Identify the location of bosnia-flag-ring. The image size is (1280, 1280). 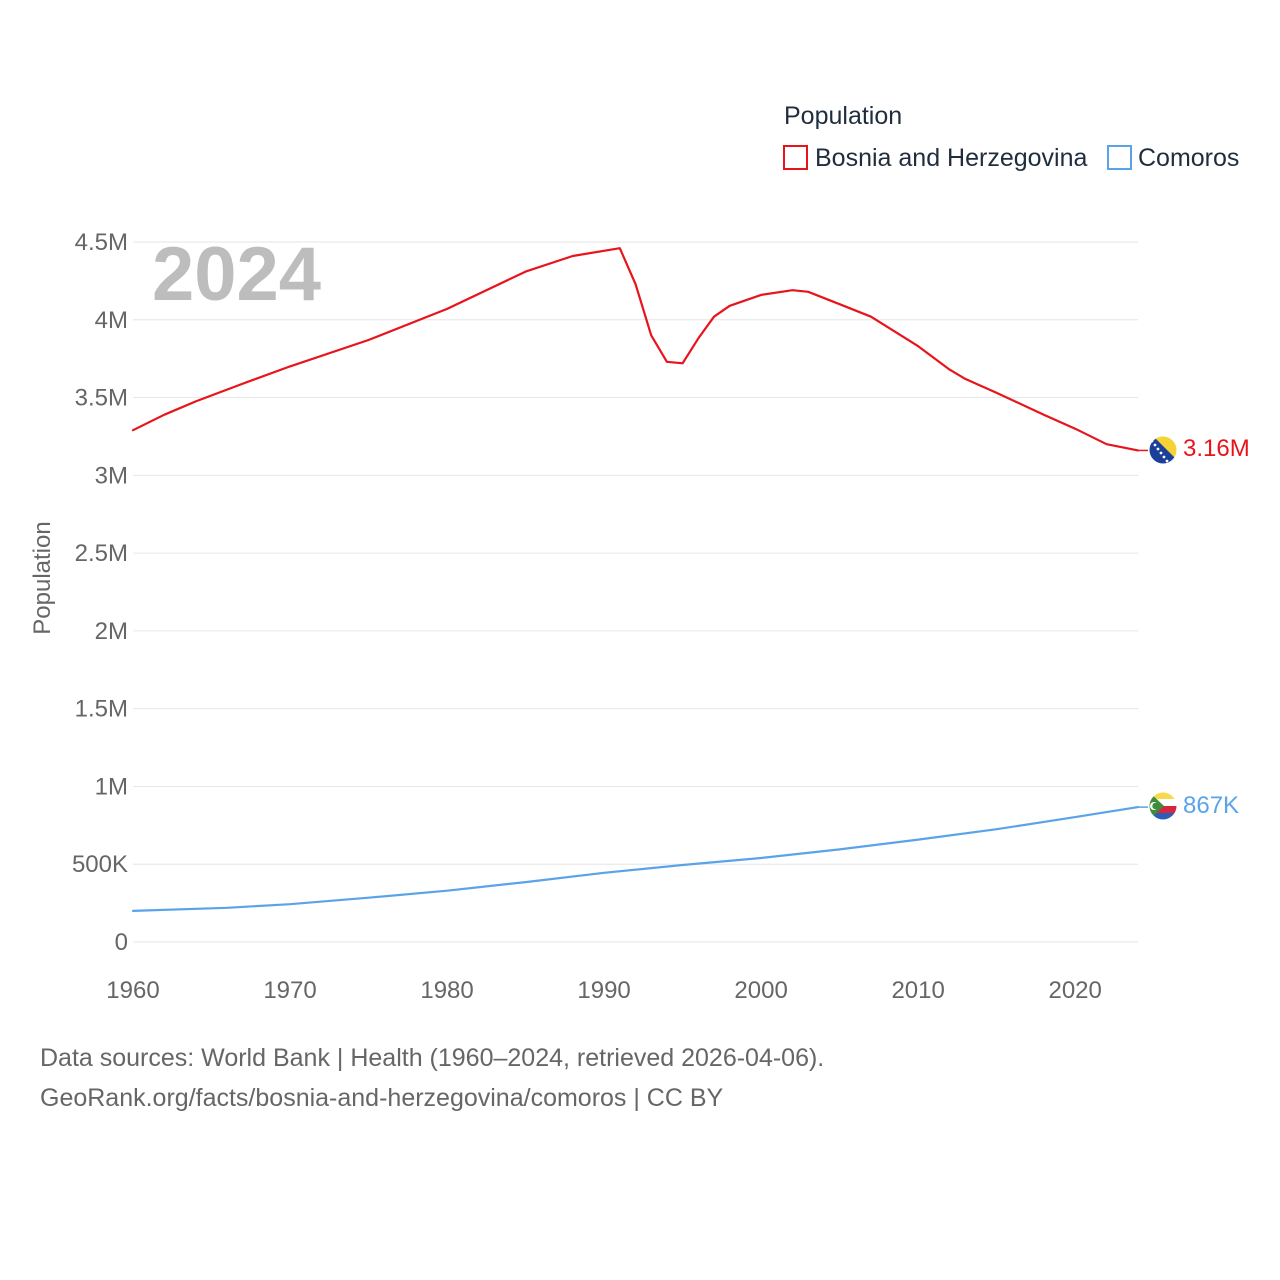
(1163, 450).